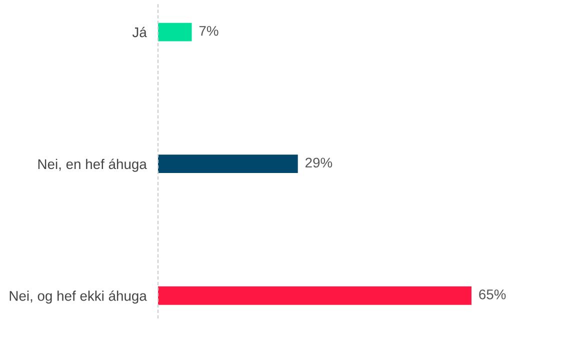 The height and width of the screenshot is (349, 583). Describe the element at coordinates (319, 163) in the screenshot. I see `data-label: 29%` at that location.